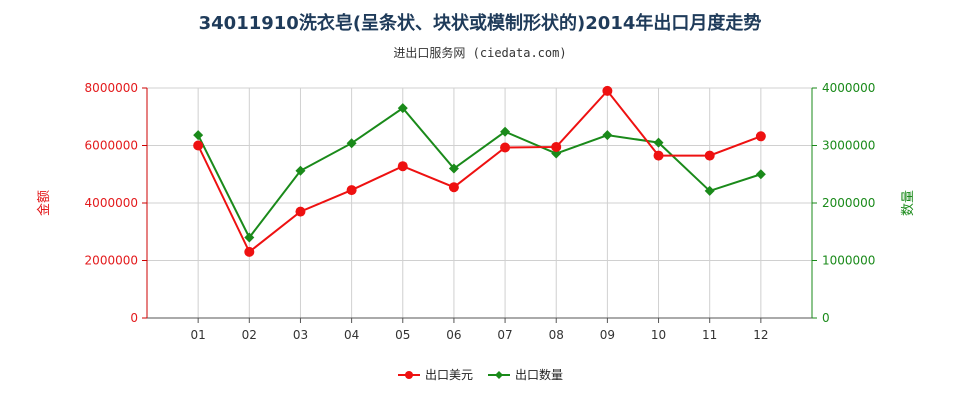 The height and width of the screenshot is (400, 960). I want to click on x-tick-label: 12, so click(760, 335).